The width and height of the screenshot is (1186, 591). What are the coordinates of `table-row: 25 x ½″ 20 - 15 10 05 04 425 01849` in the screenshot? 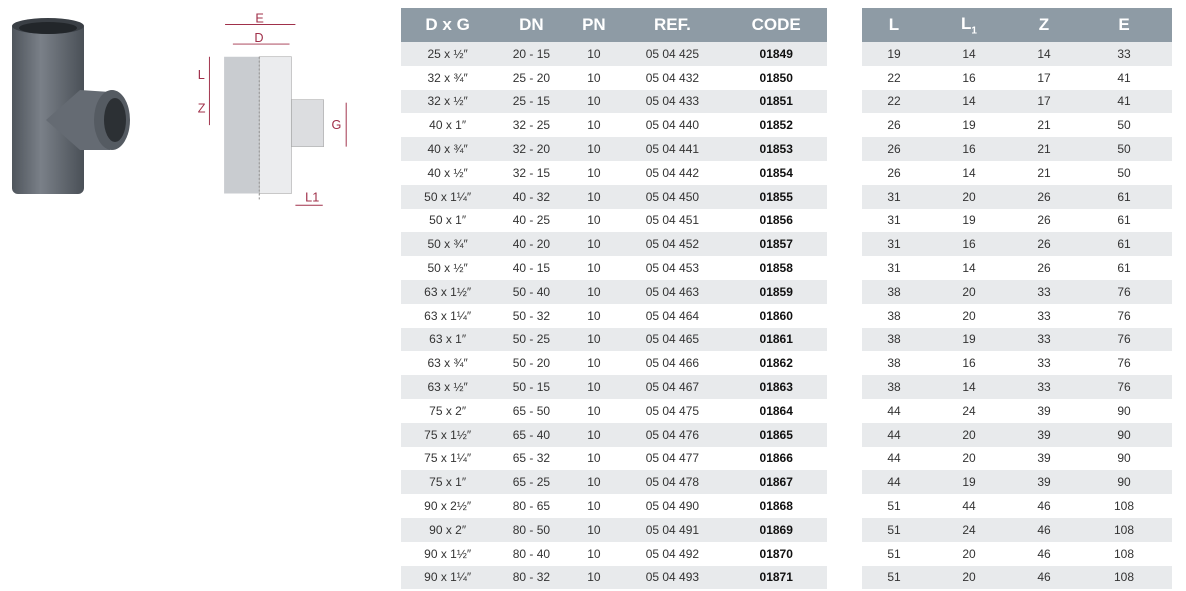 It's located at (614, 54).